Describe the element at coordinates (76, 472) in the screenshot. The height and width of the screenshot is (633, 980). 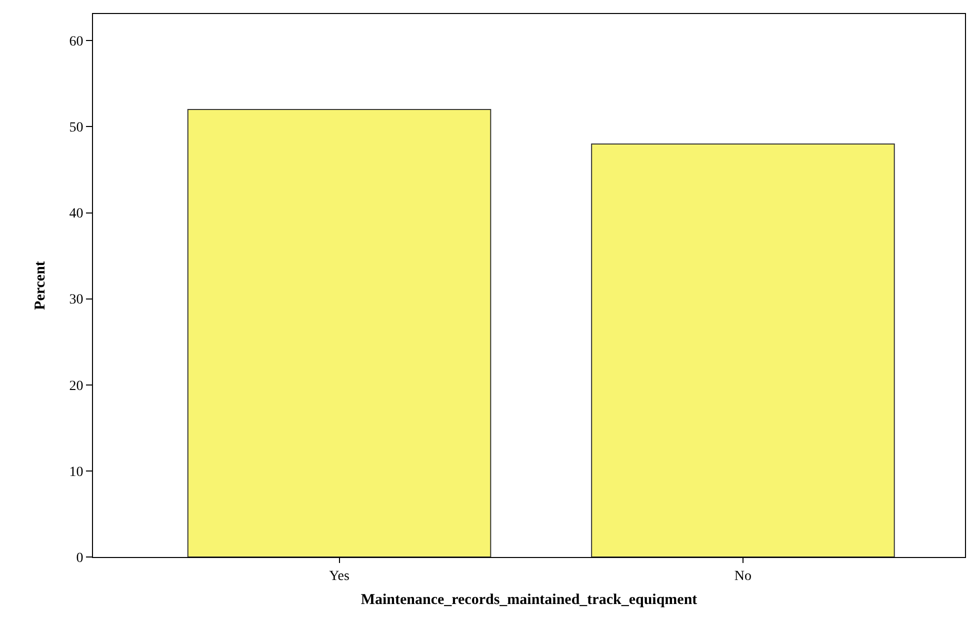
I see `y-tick-label: 10` at that location.